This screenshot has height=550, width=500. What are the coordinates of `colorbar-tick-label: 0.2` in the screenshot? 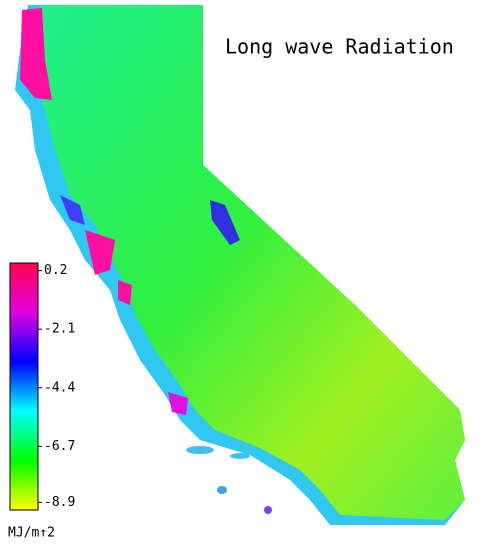 It's located at (55, 270).